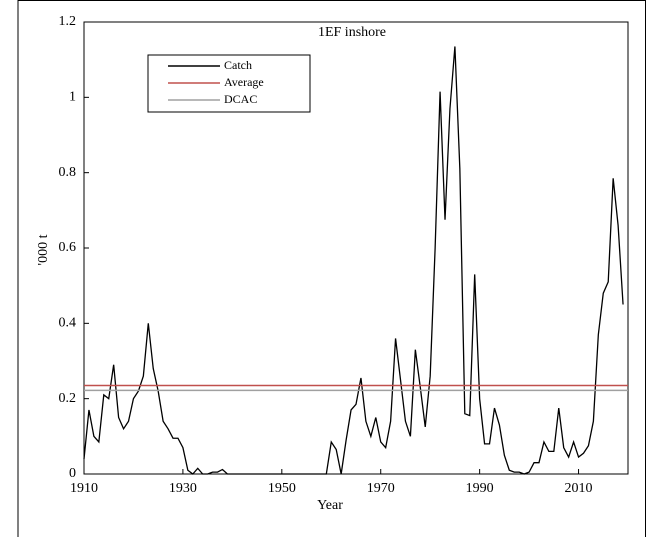 The height and width of the screenshot is (537, 661). I want to click on y-tick-label: 0.6, so click(68, 247).